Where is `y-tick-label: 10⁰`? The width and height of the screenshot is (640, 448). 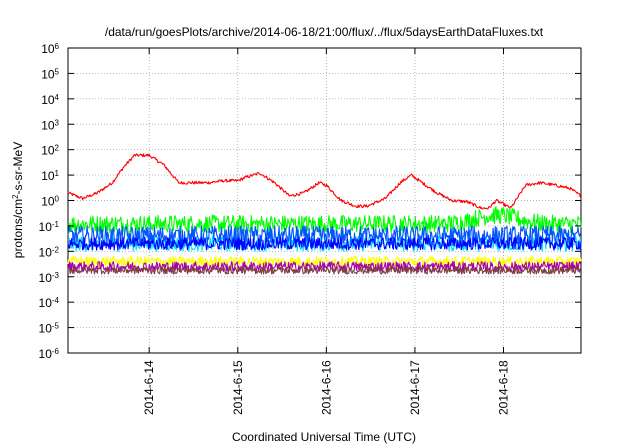 y-tick-label: 10⁰ is located at coordinates (50, 201).